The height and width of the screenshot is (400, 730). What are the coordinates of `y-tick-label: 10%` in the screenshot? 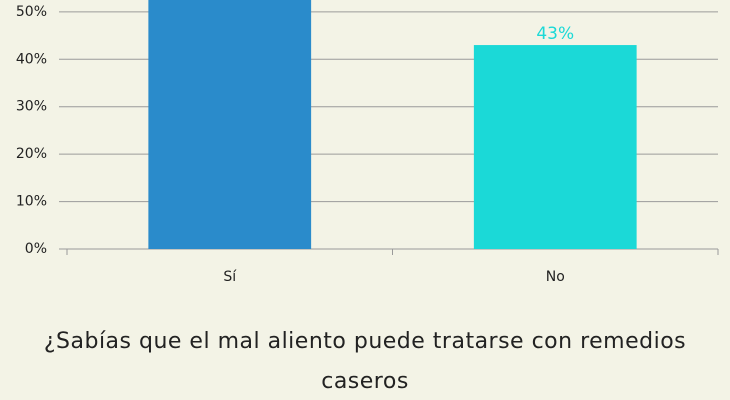 It's located at (31, 202).